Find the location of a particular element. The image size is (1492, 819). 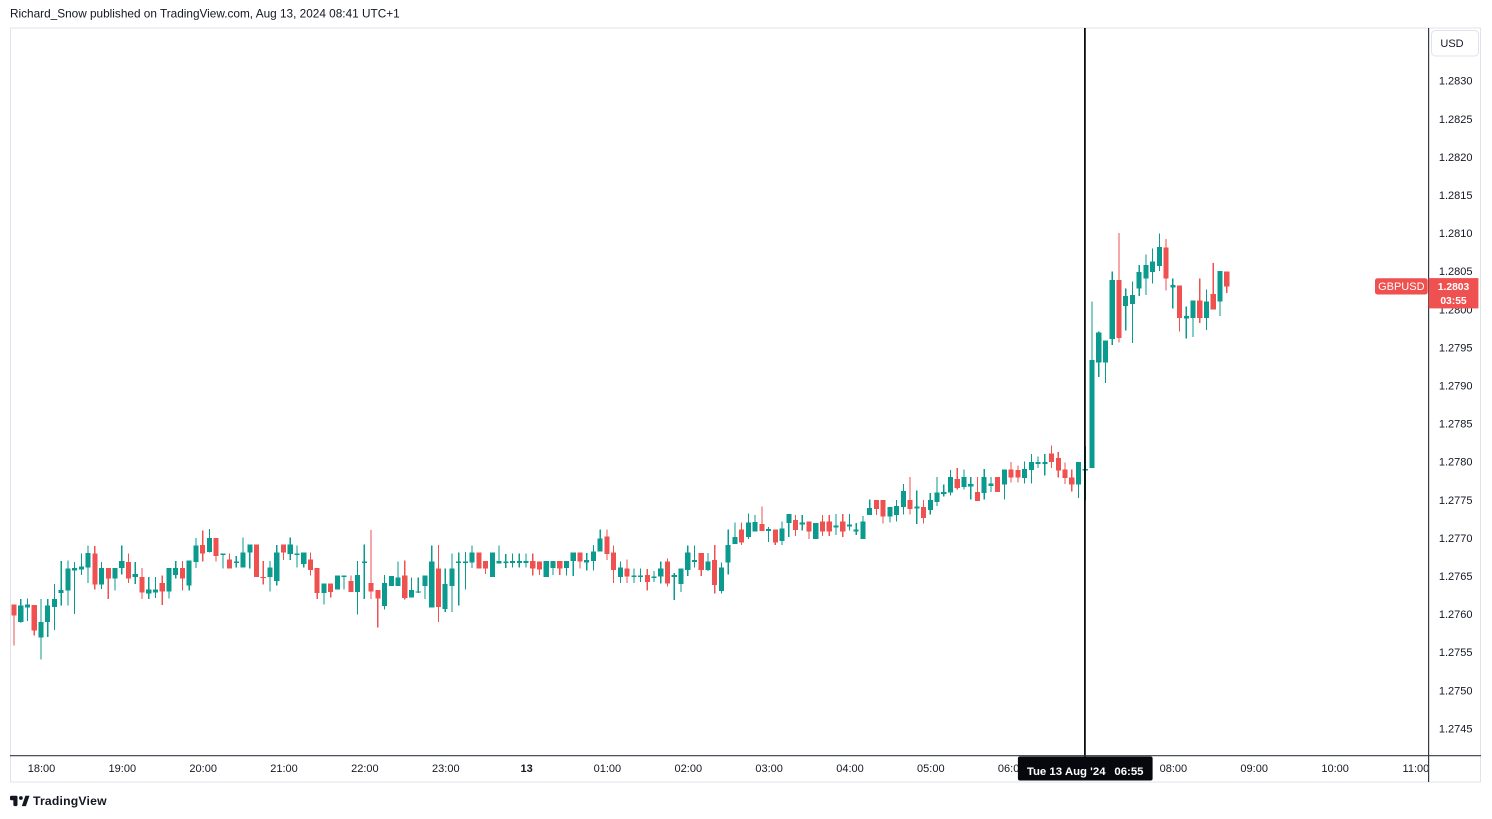

svg-text: 13 is located at coordinates (526, 769).